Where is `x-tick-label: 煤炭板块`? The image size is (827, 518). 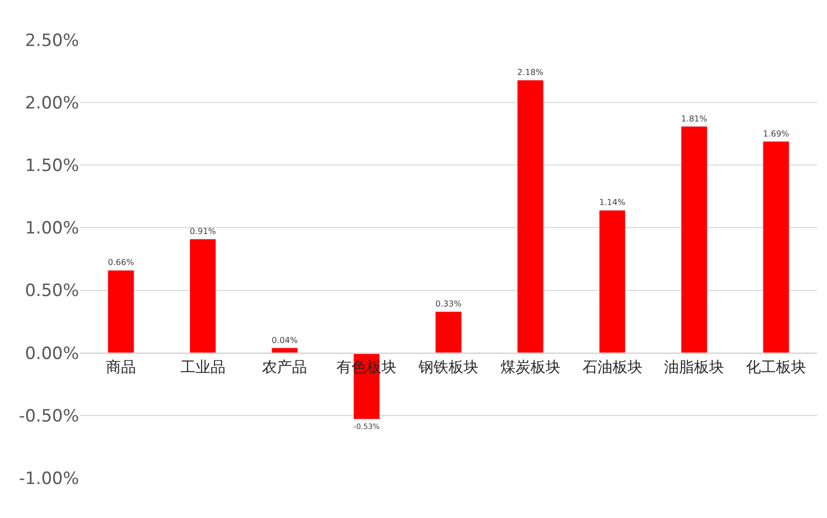 x-tick-label: 煤炭板块 is located at coordinates (530, 367).